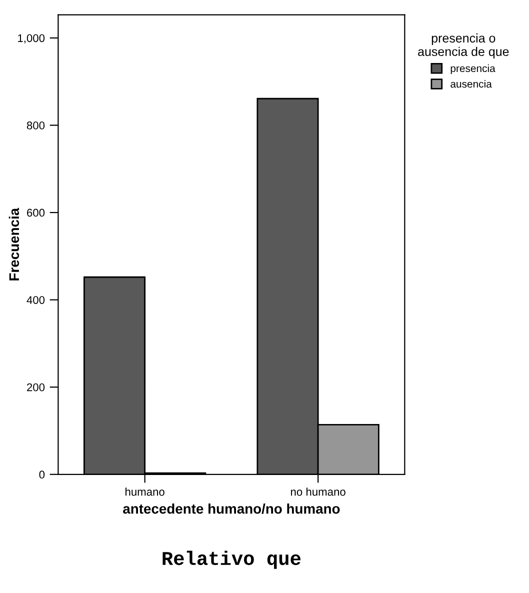  What do you see at coordinates (463, 46) in the screenshot?
I see `legend-title: presencia o ausencia de que` at bounding box center [463, 46].